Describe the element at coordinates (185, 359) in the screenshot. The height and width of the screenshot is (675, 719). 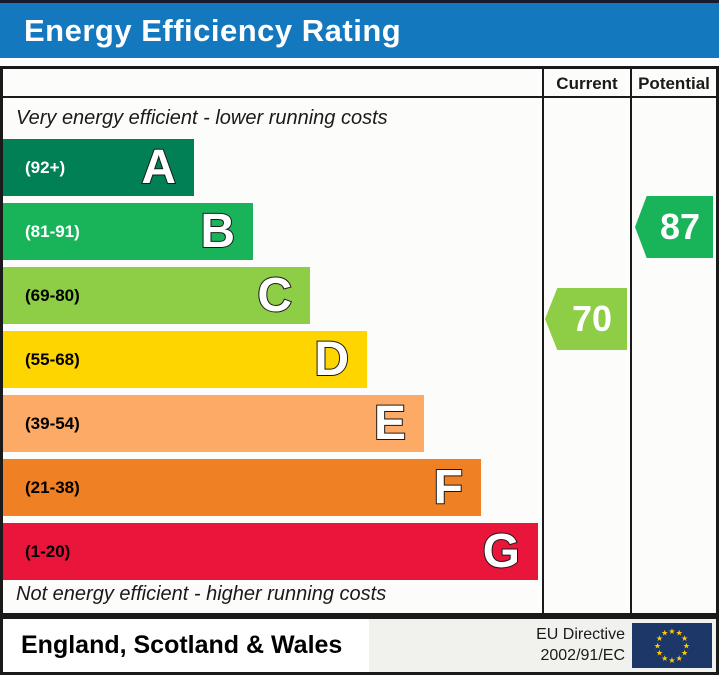
I see `band-bar: (55-68) D` at that location.